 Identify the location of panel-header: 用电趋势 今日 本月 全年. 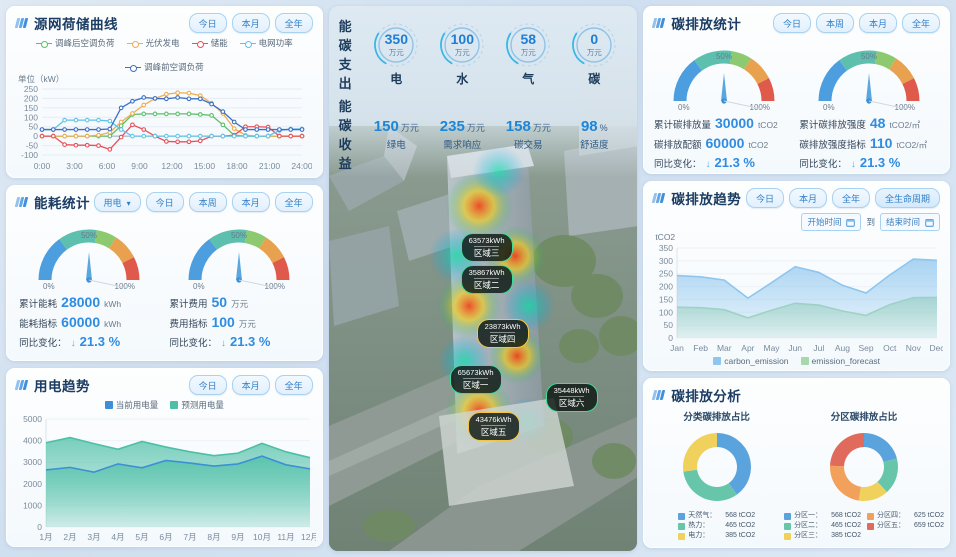
(164, 382).